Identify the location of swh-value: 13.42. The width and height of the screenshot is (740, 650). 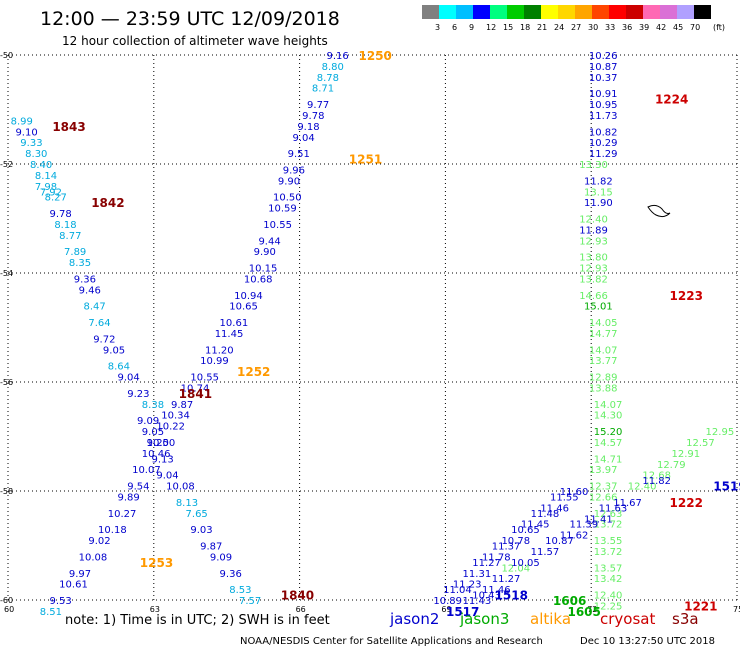
(608, 579).